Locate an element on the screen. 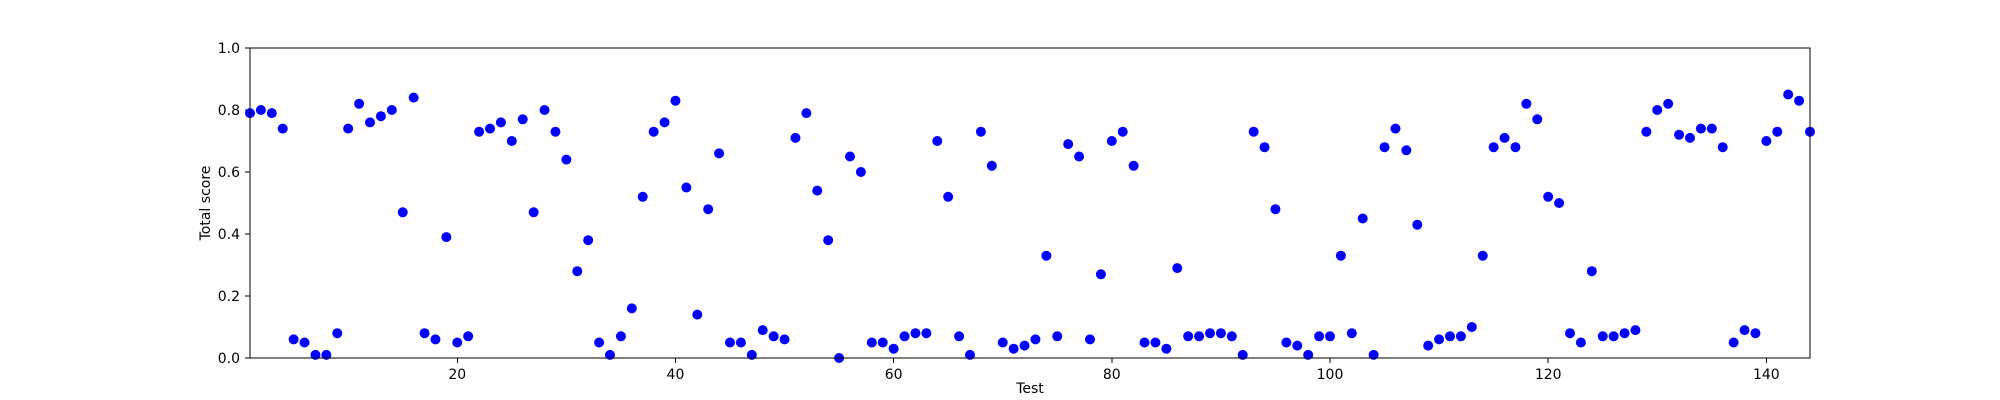 This screenshot has height=400, width=2000. y-tick-label: 0.8 is located at coordinates (229, 111).